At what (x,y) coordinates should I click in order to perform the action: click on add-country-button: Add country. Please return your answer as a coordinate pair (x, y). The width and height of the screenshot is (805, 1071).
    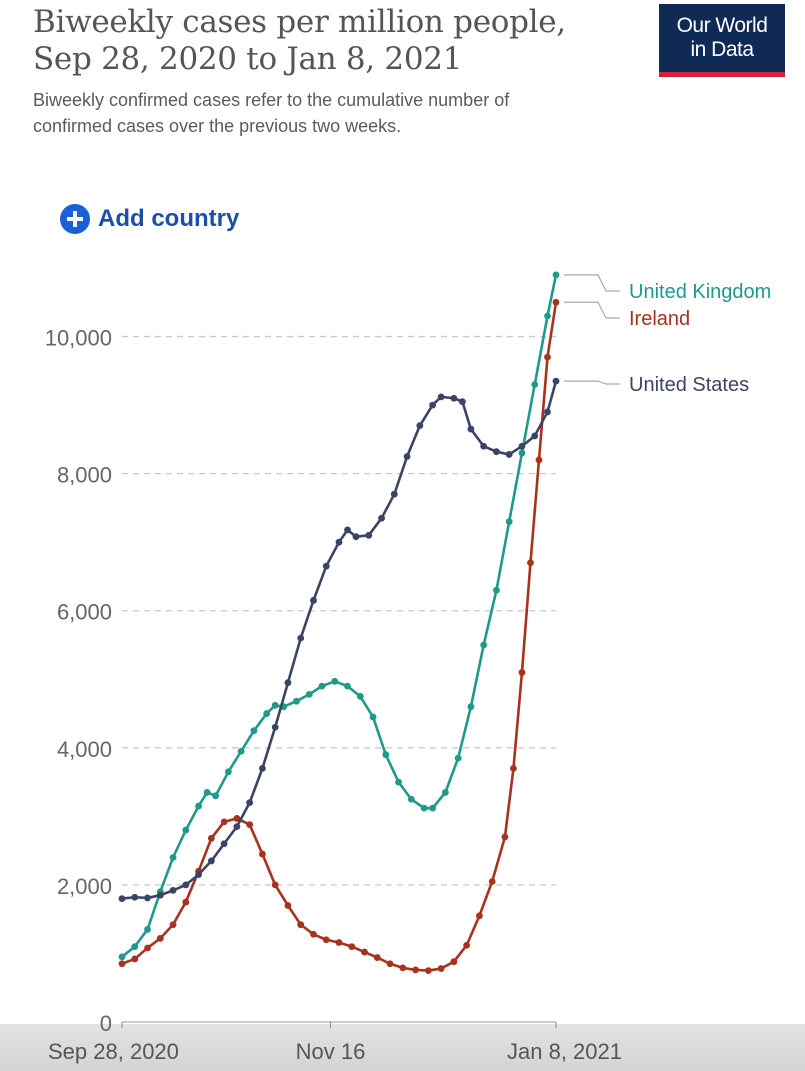
    Looking at the image, I should click on (149, 219).